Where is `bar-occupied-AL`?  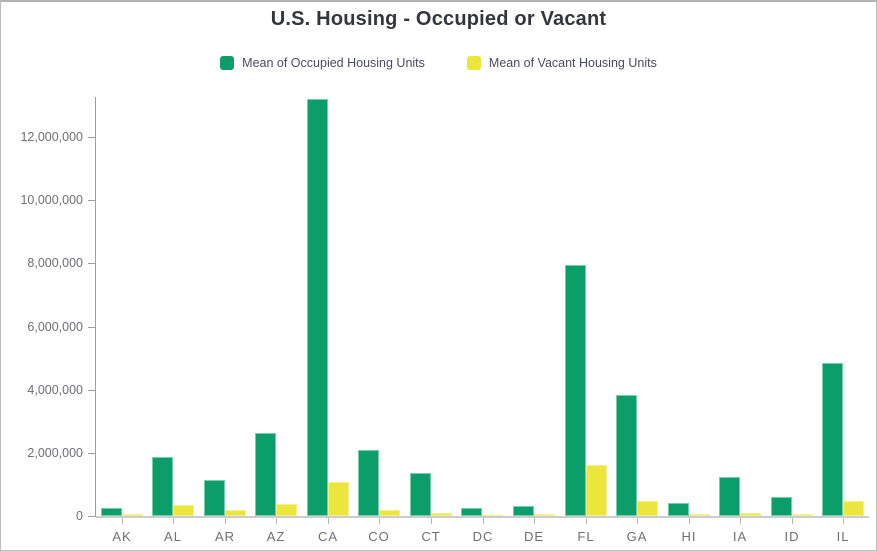
bar-occupied-AL is located at coordinates (163, 486).